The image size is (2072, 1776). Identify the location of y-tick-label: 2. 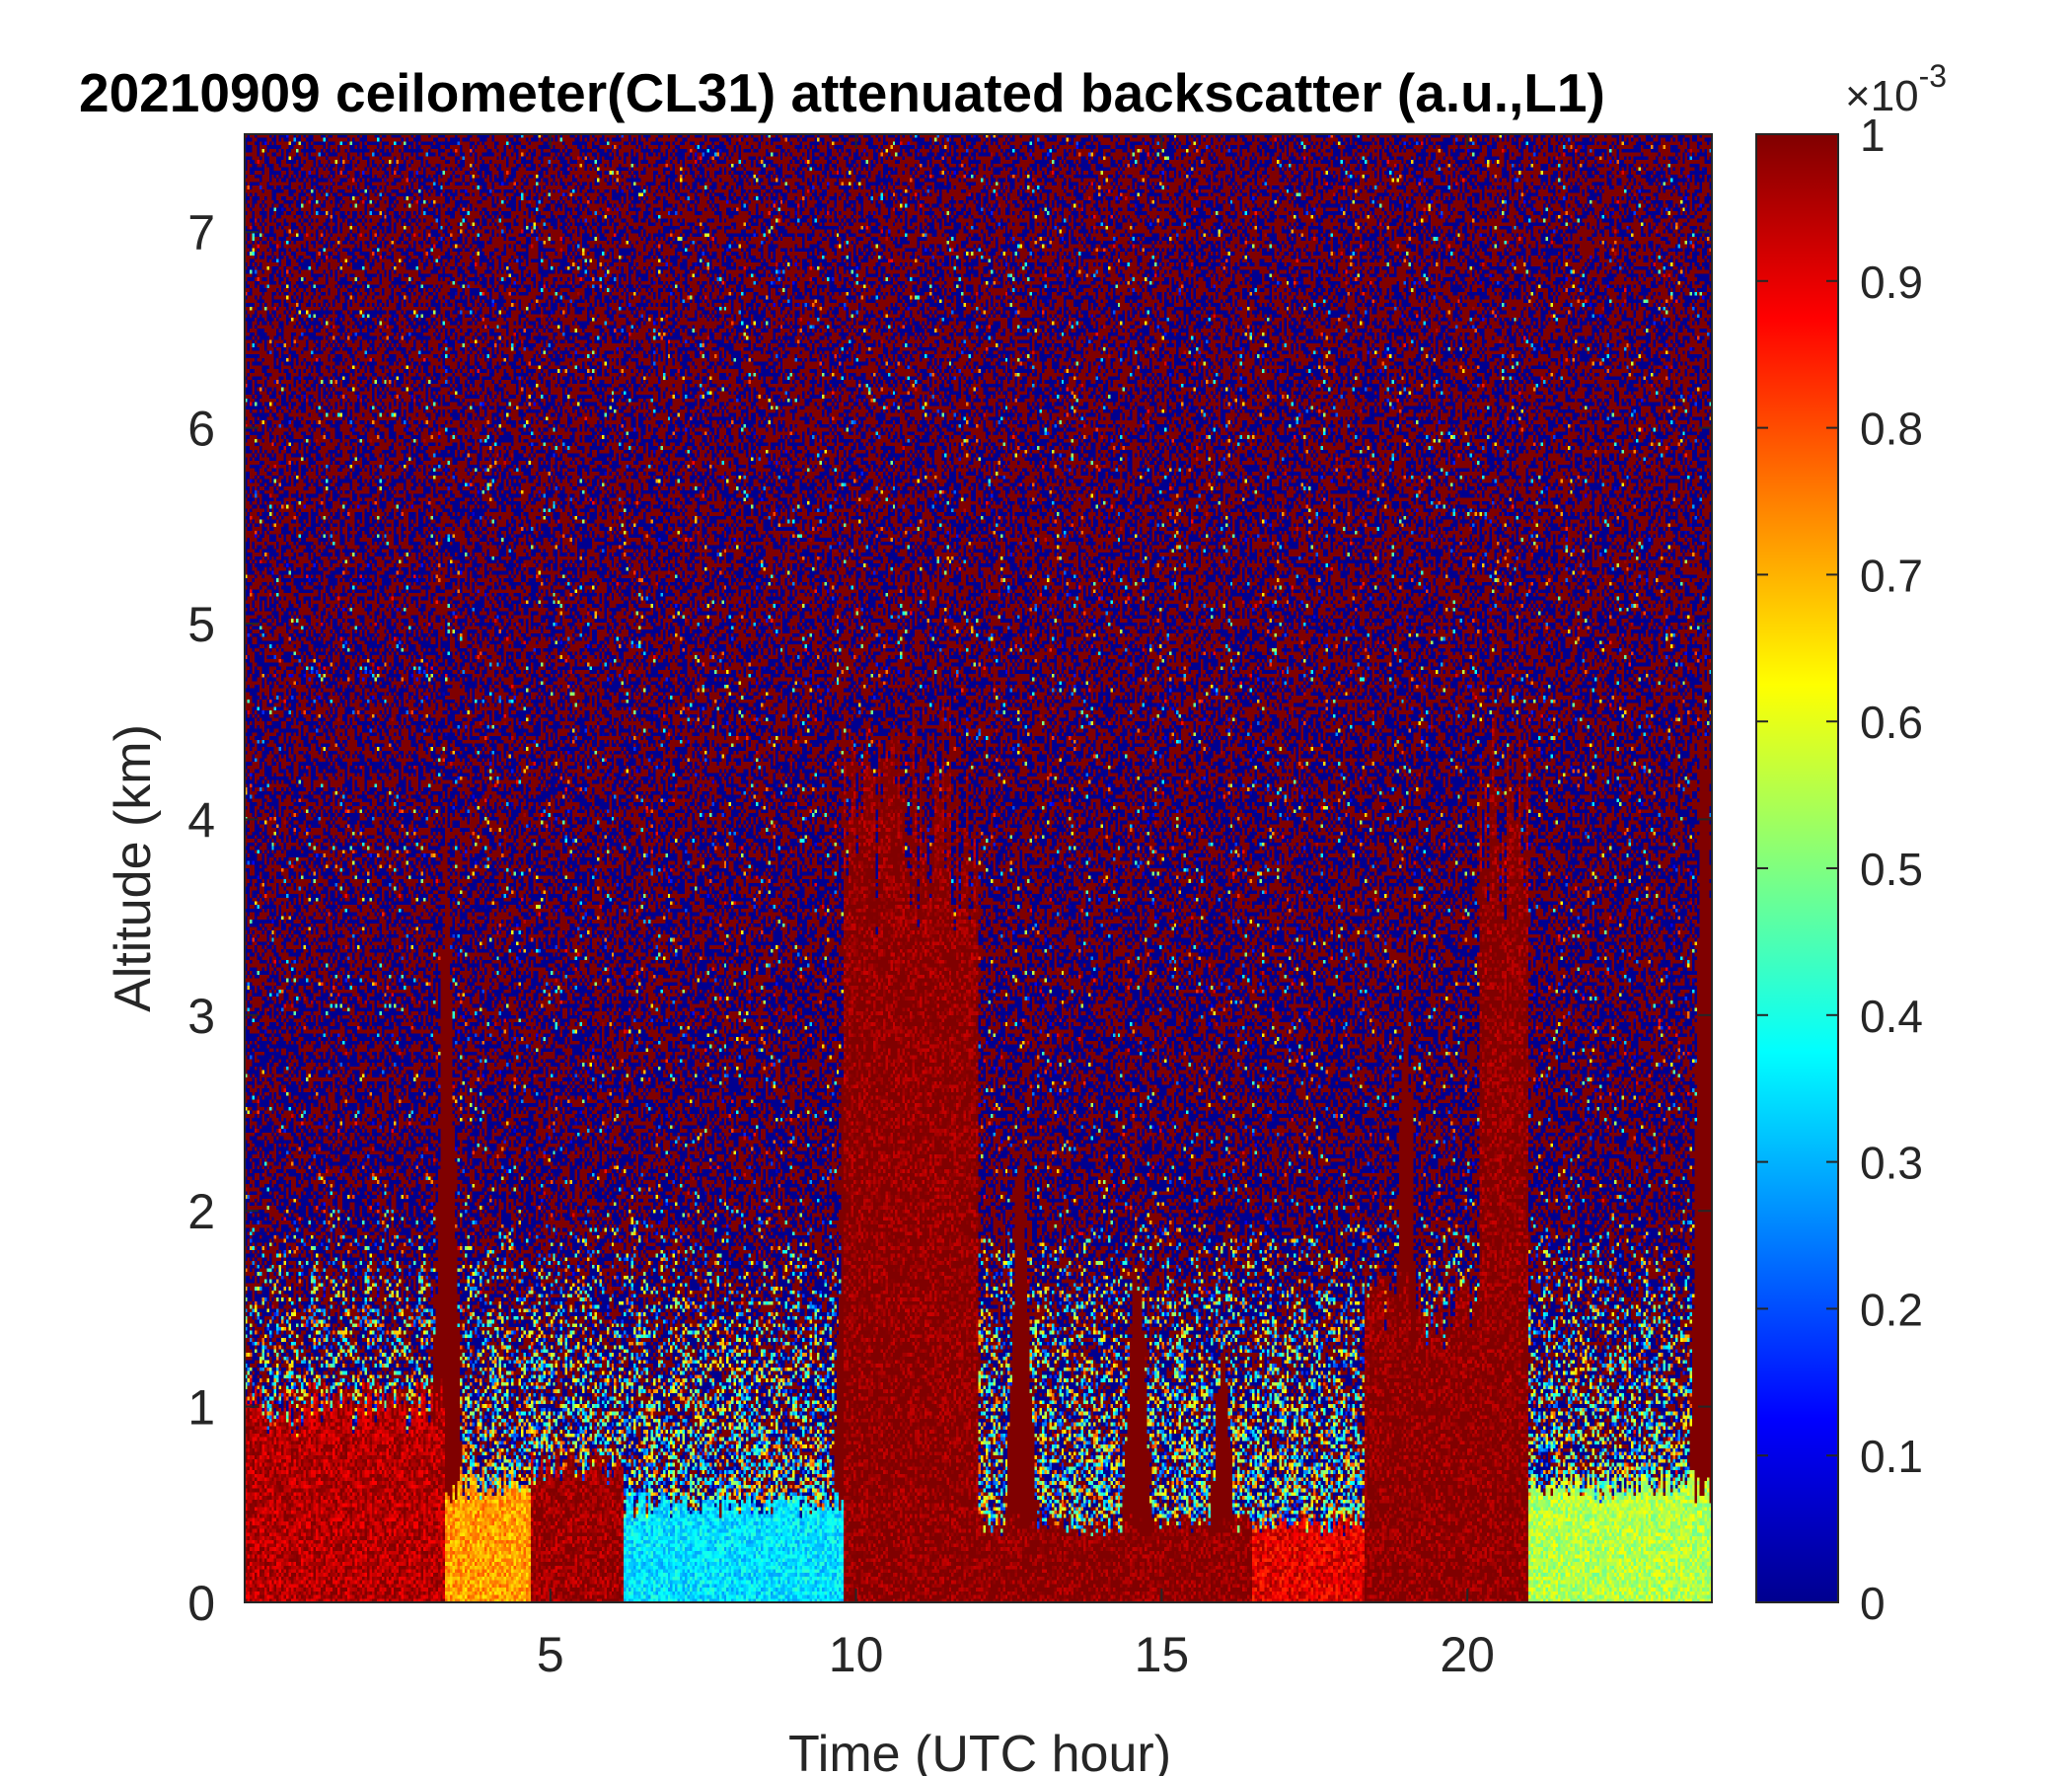
(201, 1211).